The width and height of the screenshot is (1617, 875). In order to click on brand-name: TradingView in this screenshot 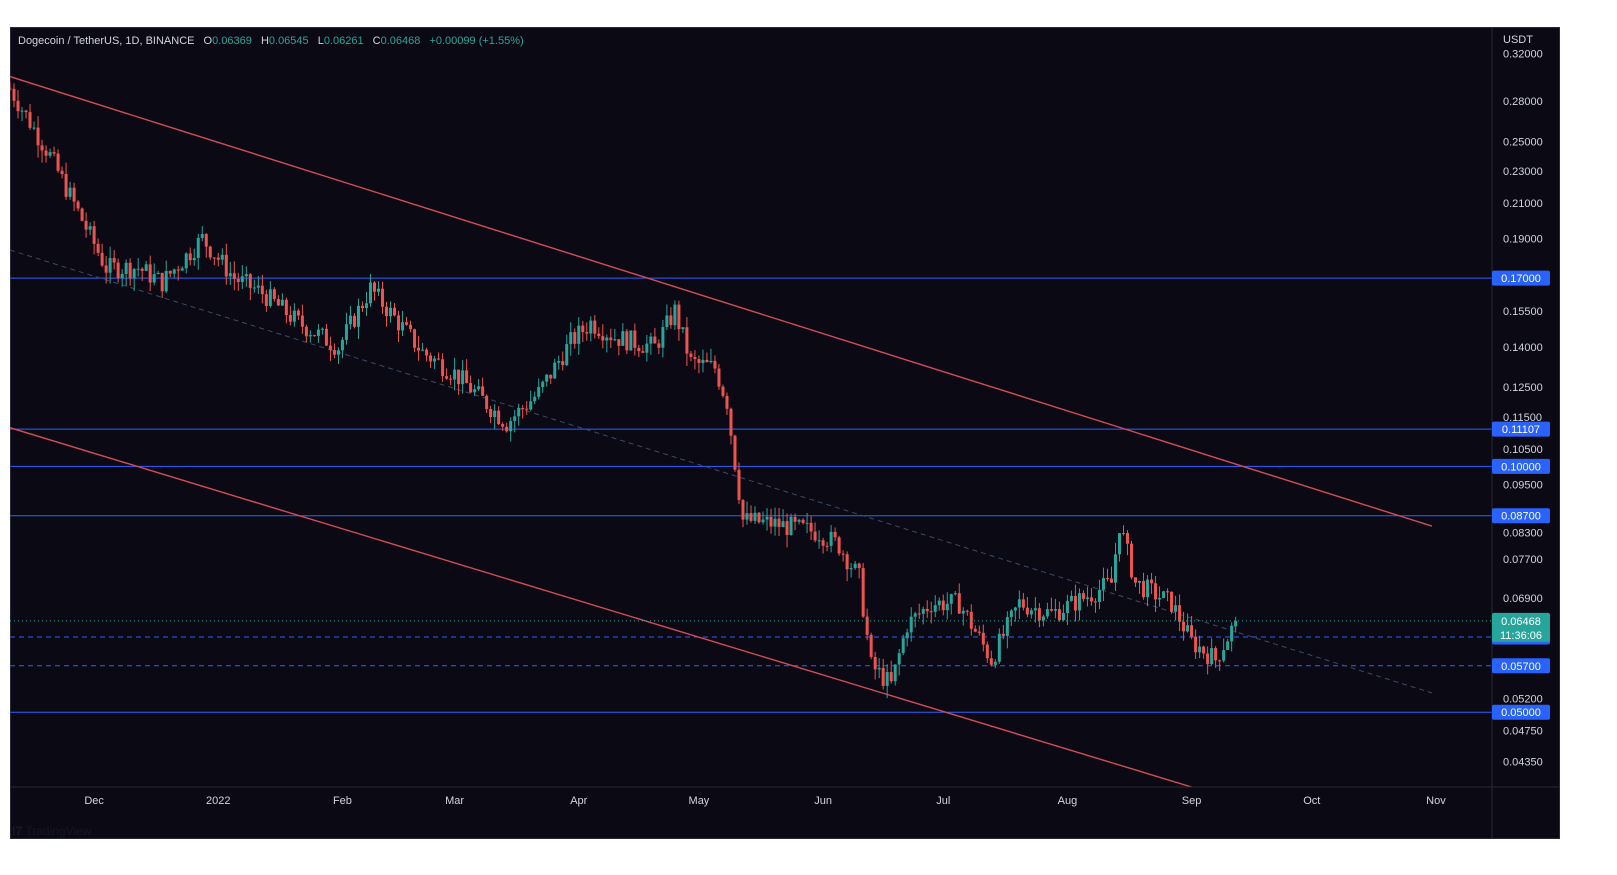, I will do `click(58, 831)`.